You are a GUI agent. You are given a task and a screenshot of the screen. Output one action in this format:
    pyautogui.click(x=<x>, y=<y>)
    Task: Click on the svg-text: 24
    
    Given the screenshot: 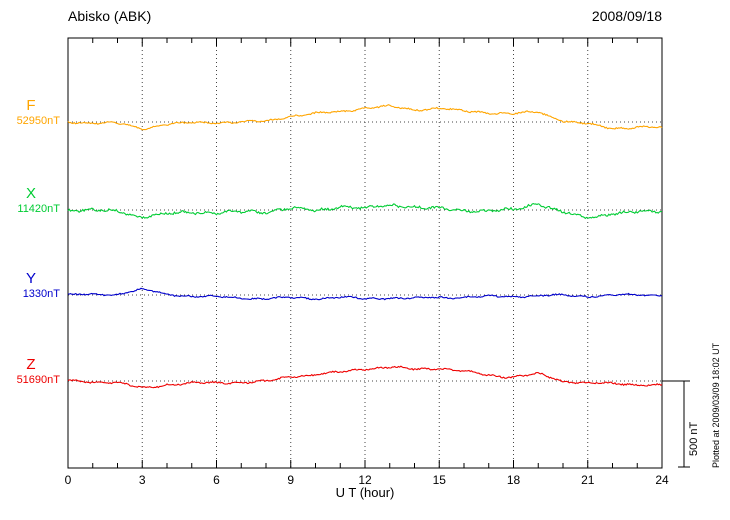 What is the action you would take?
    pyautogui.click(x=662, y=480)
    